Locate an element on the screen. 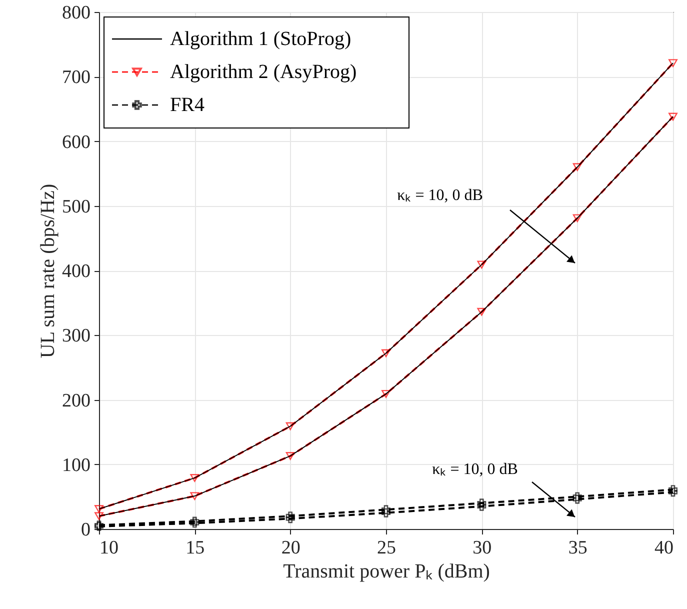 This screenshot has width=687, height=609. x-tick-label: 40 is located at coordinates (664, 548).